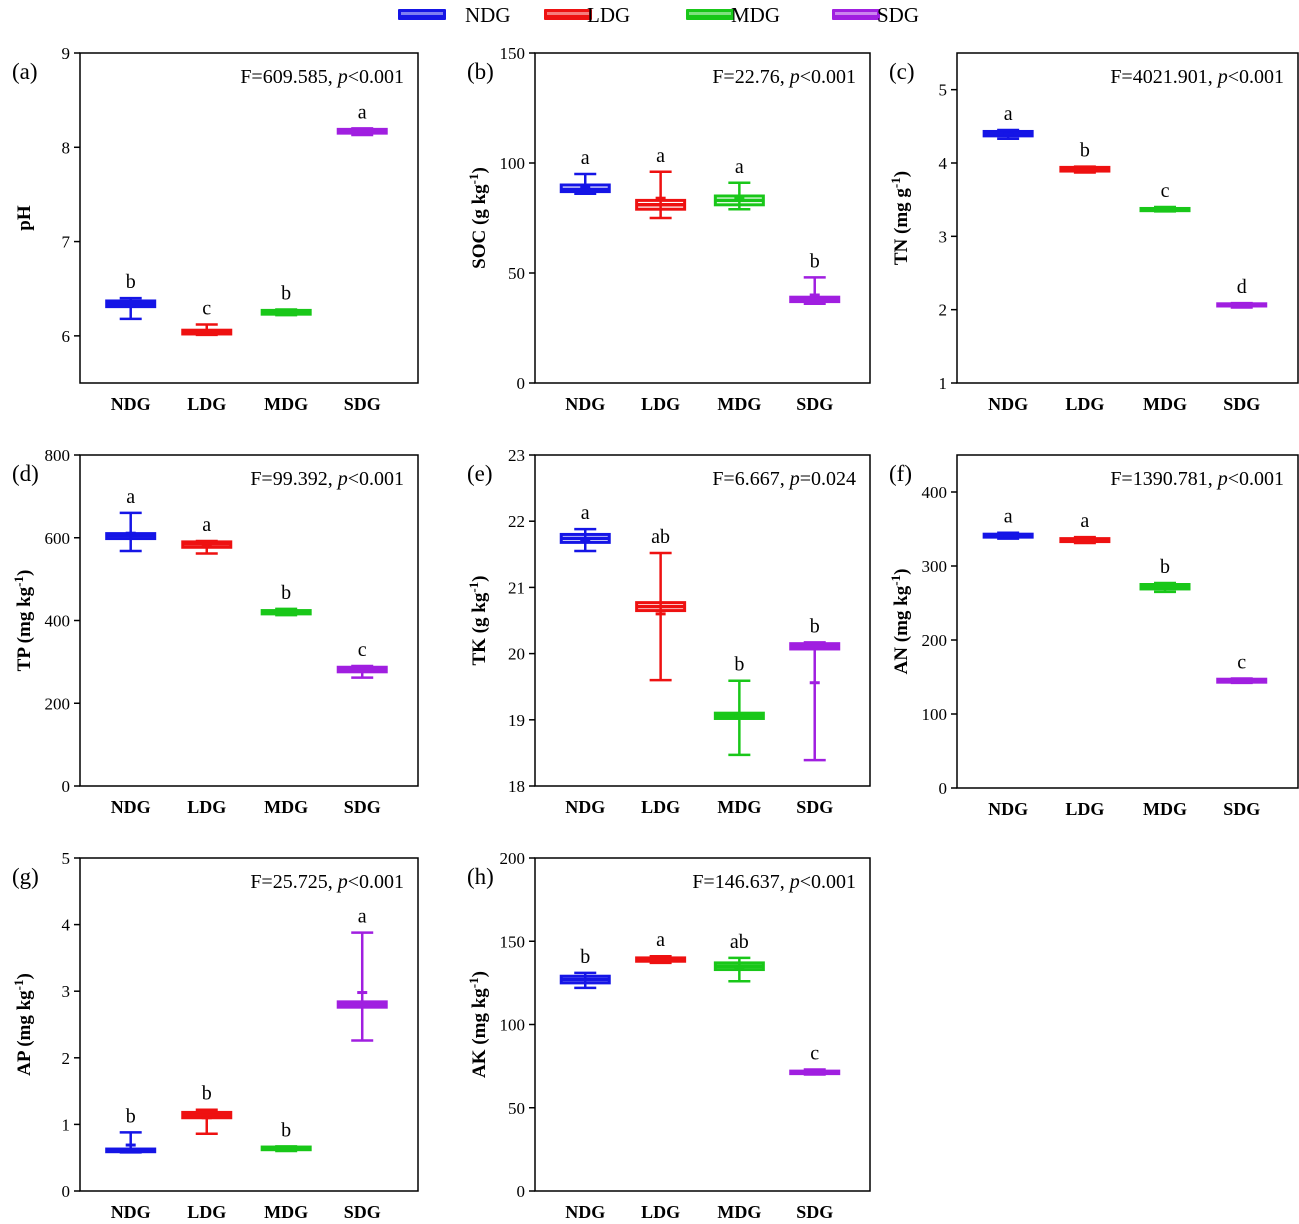 Image resolution: width=1299 pixels, height=1224 pixels. I want to click on box-sdg: d, so click(1242, 292).